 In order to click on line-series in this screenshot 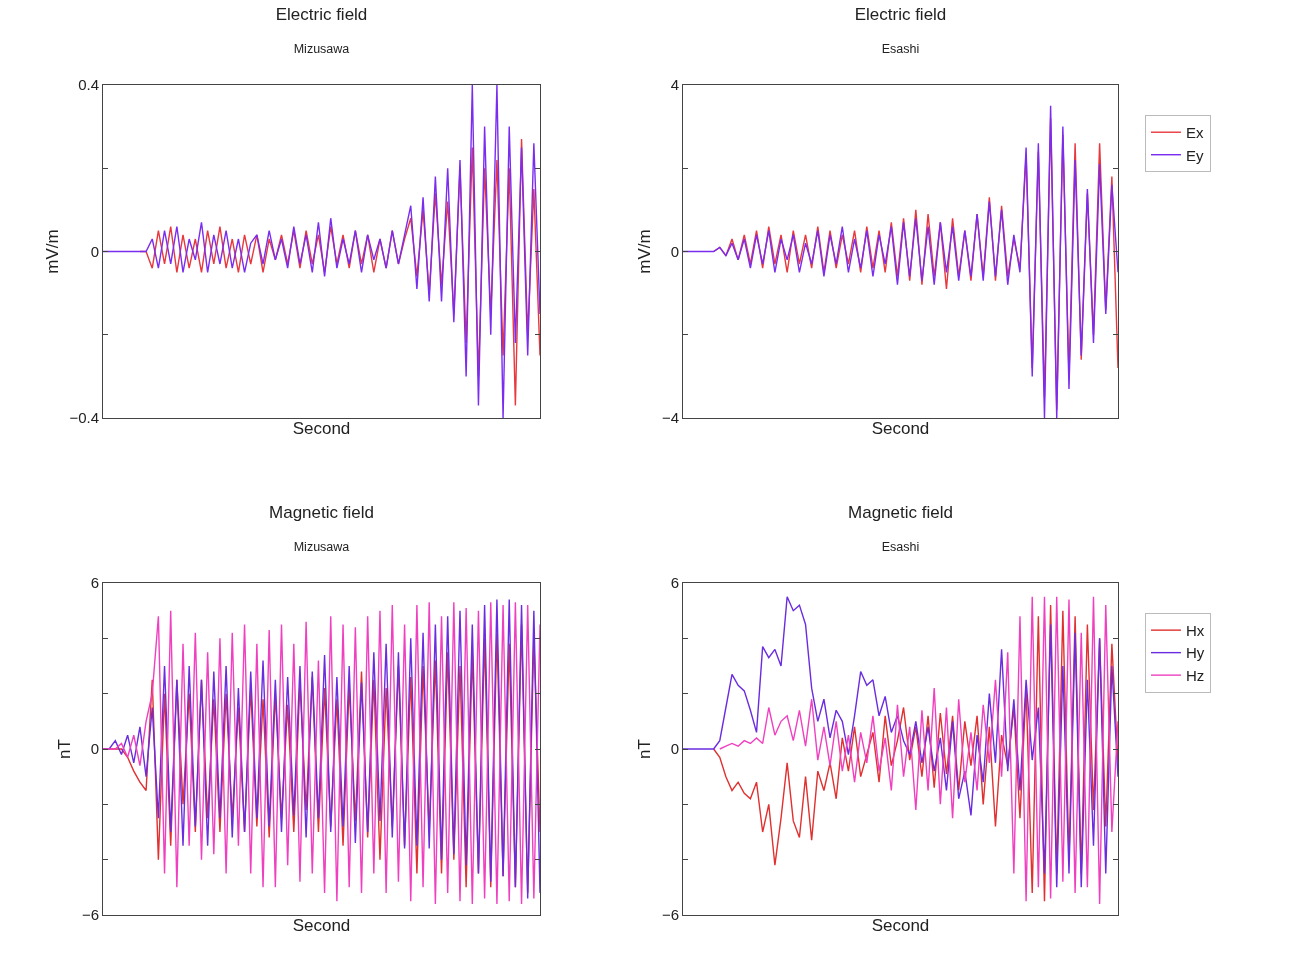, I will do `click(321, 251)`.